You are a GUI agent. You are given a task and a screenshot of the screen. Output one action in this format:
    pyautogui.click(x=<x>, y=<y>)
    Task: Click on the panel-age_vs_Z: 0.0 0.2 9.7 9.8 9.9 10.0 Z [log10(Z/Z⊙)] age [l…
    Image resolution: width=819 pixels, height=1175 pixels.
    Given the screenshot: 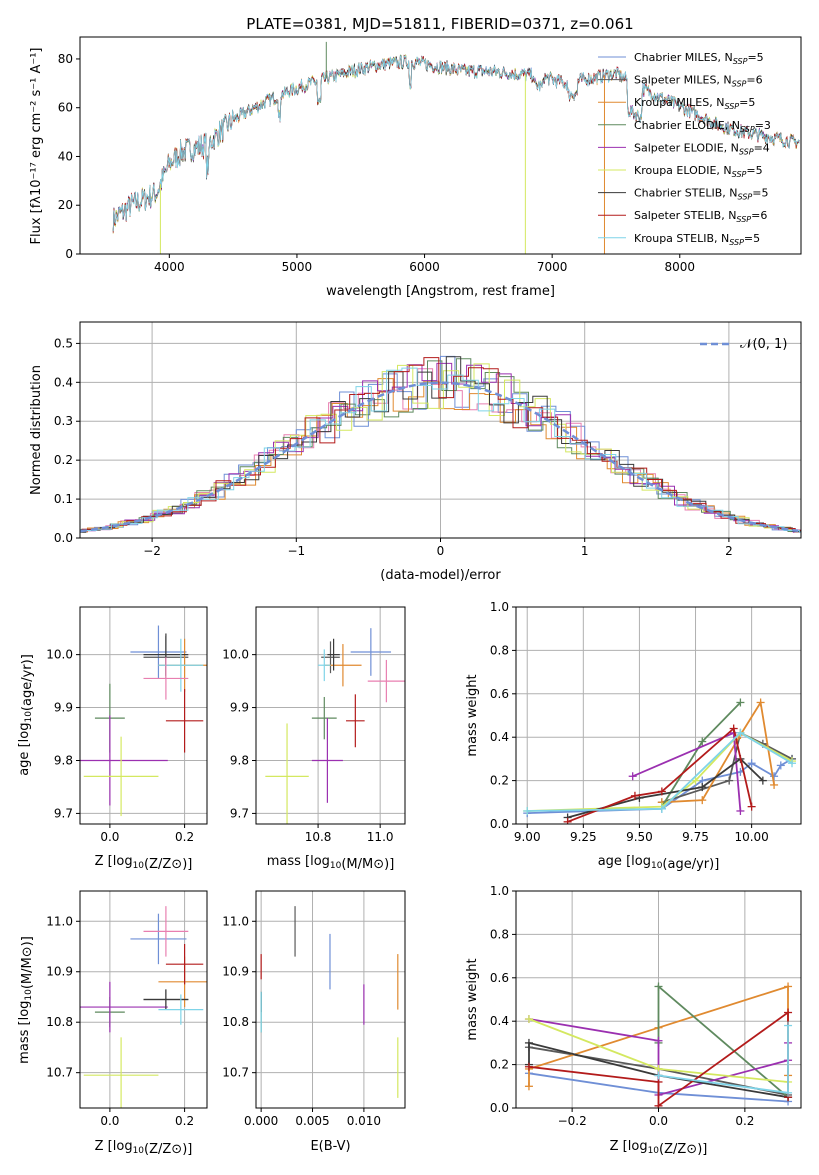 What is the action you would take?
    pyautogui.click(x=112, y=739)
    